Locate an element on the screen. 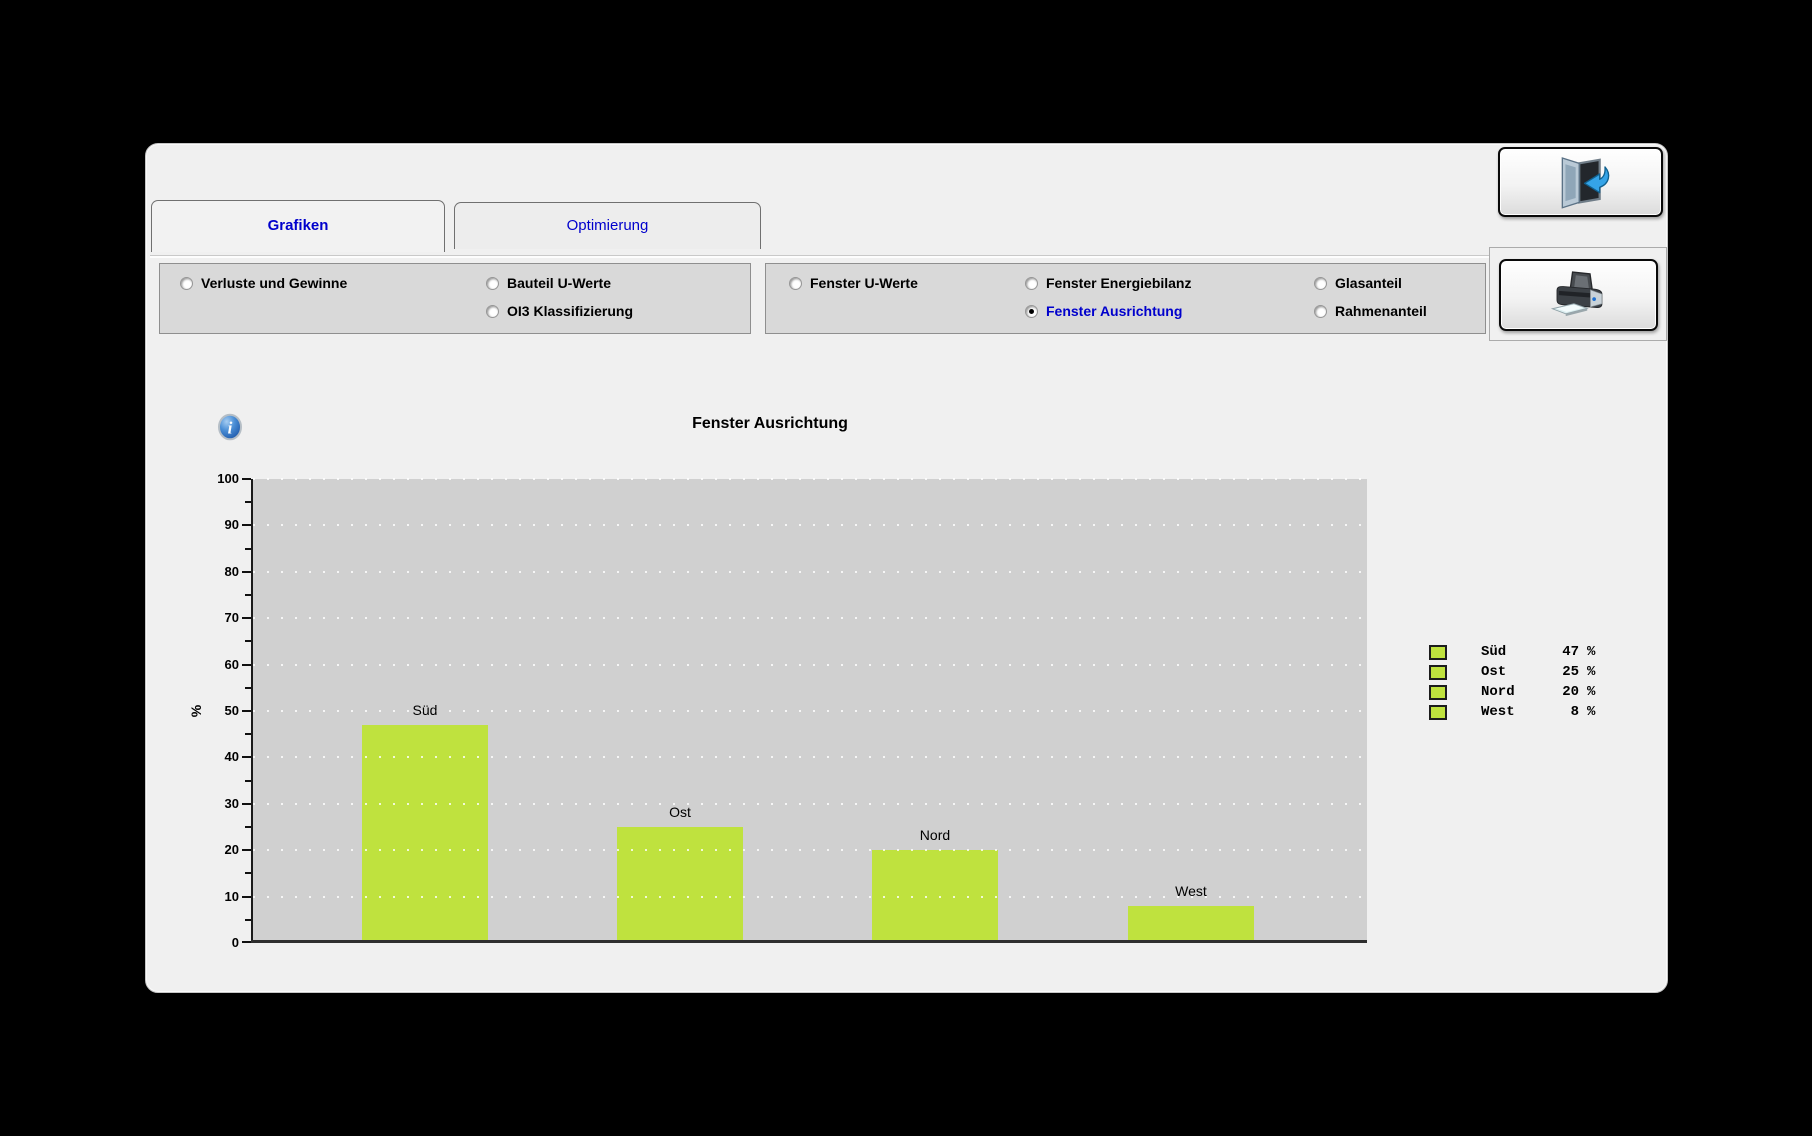  y-axis-ticks is located at coordinates (246, 710).